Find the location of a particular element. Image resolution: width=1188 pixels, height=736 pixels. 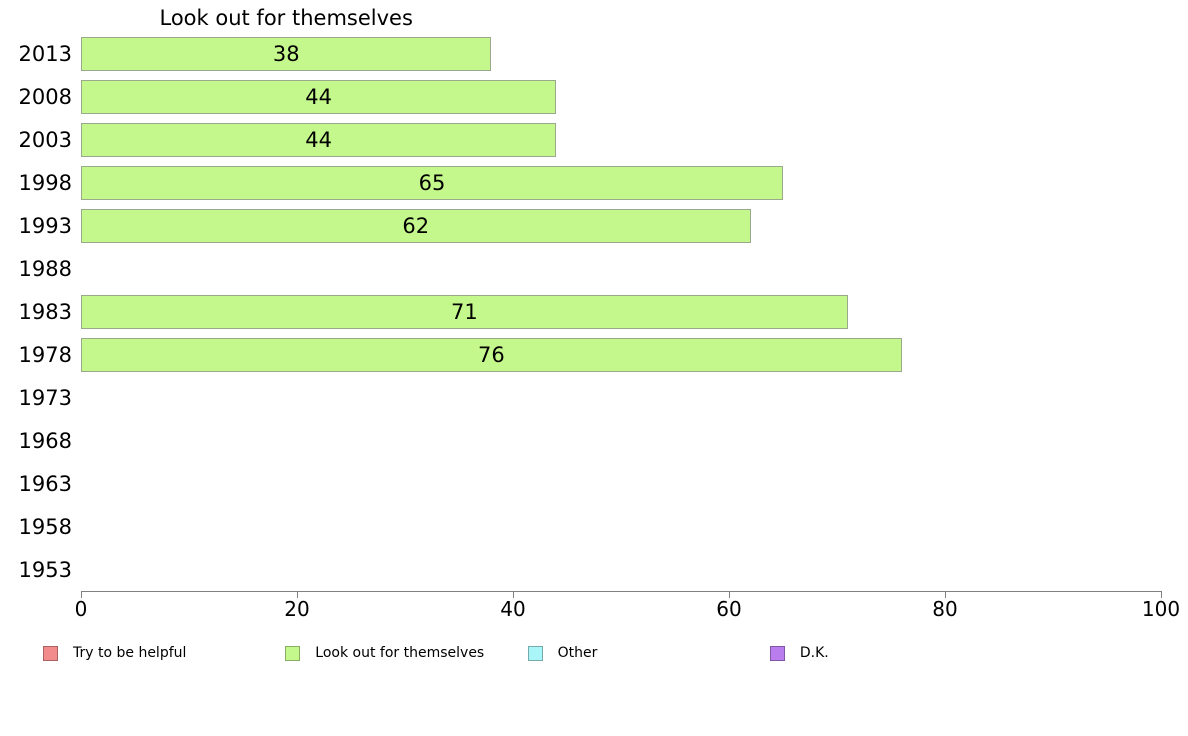

chart-row: 2003 44 is located at coordinates (594, 139).